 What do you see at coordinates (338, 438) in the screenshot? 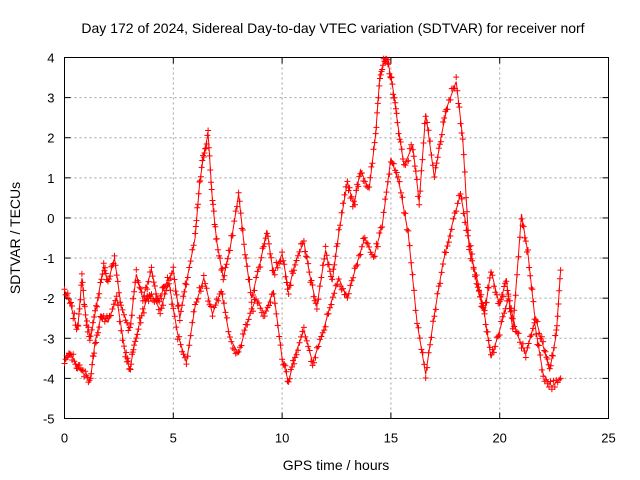
I see `x-tick-labels: 0 5 10 15 20 25` at bounding box center [338, 438].